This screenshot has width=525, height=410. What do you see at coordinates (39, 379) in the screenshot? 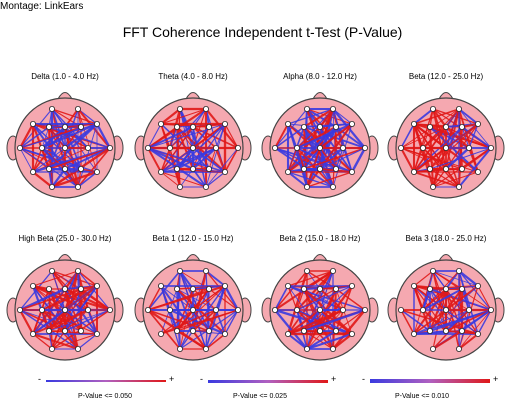
I see `legend-minus-1: -` at bounding box center [39, 379].